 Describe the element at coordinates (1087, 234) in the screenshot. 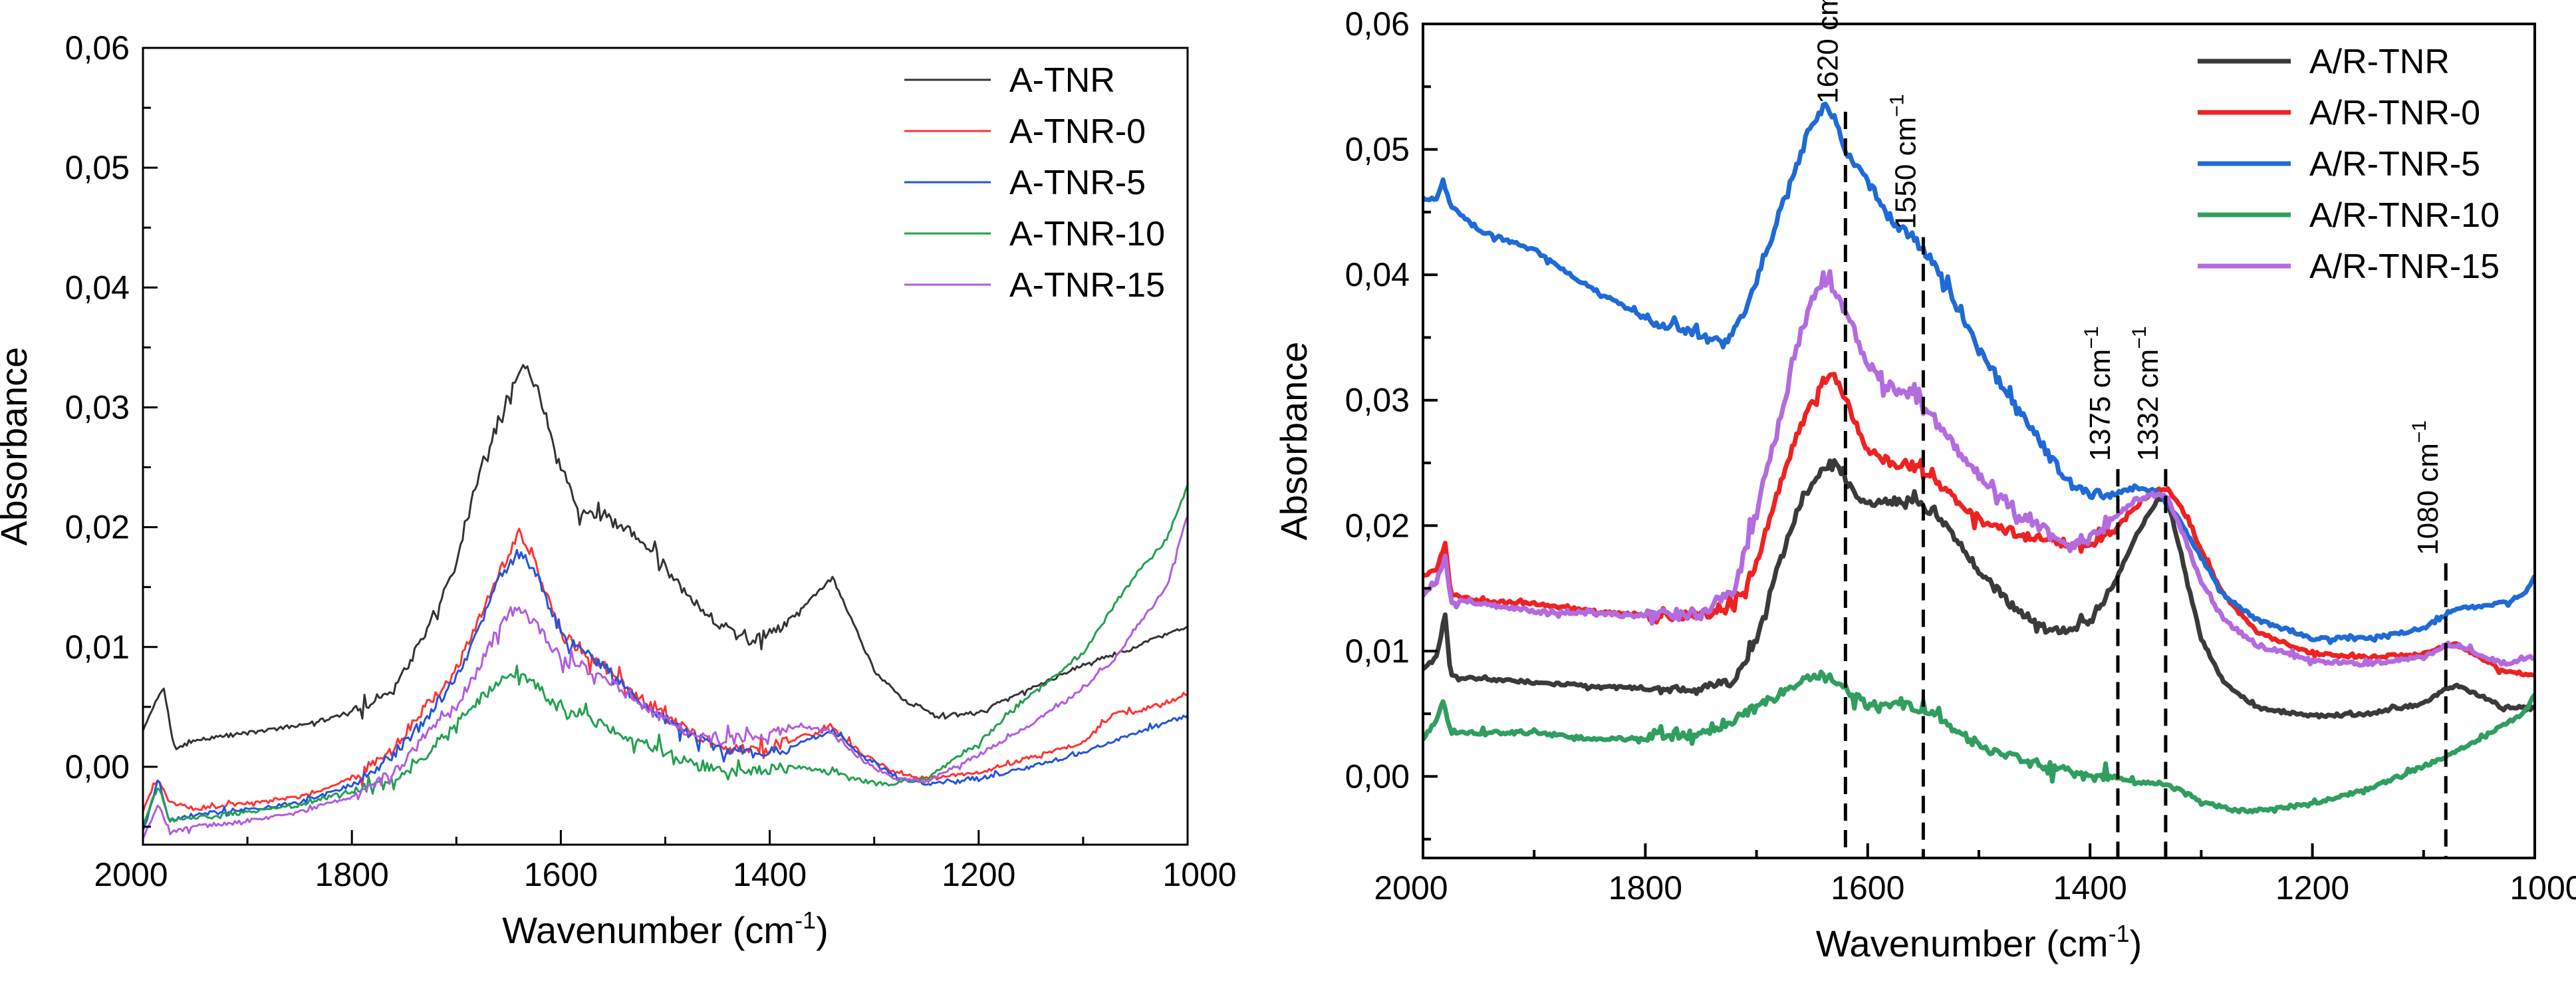

I see `legend-label: A-TNR-10` at that location.